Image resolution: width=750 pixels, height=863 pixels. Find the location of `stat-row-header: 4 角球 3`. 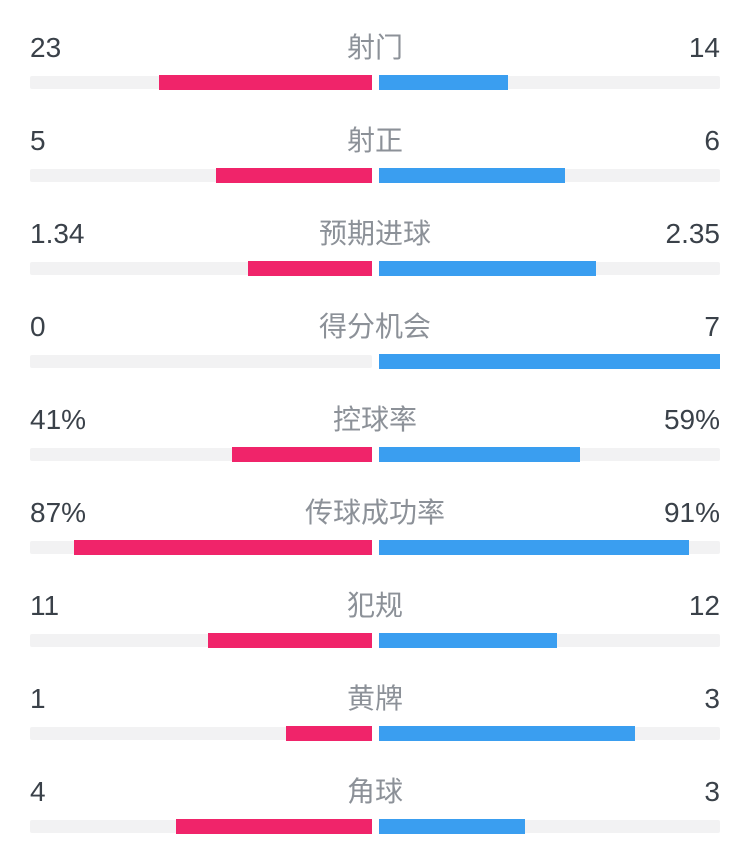

stat-row-header: 4 角球 3 is located at coordinates (375, 792).